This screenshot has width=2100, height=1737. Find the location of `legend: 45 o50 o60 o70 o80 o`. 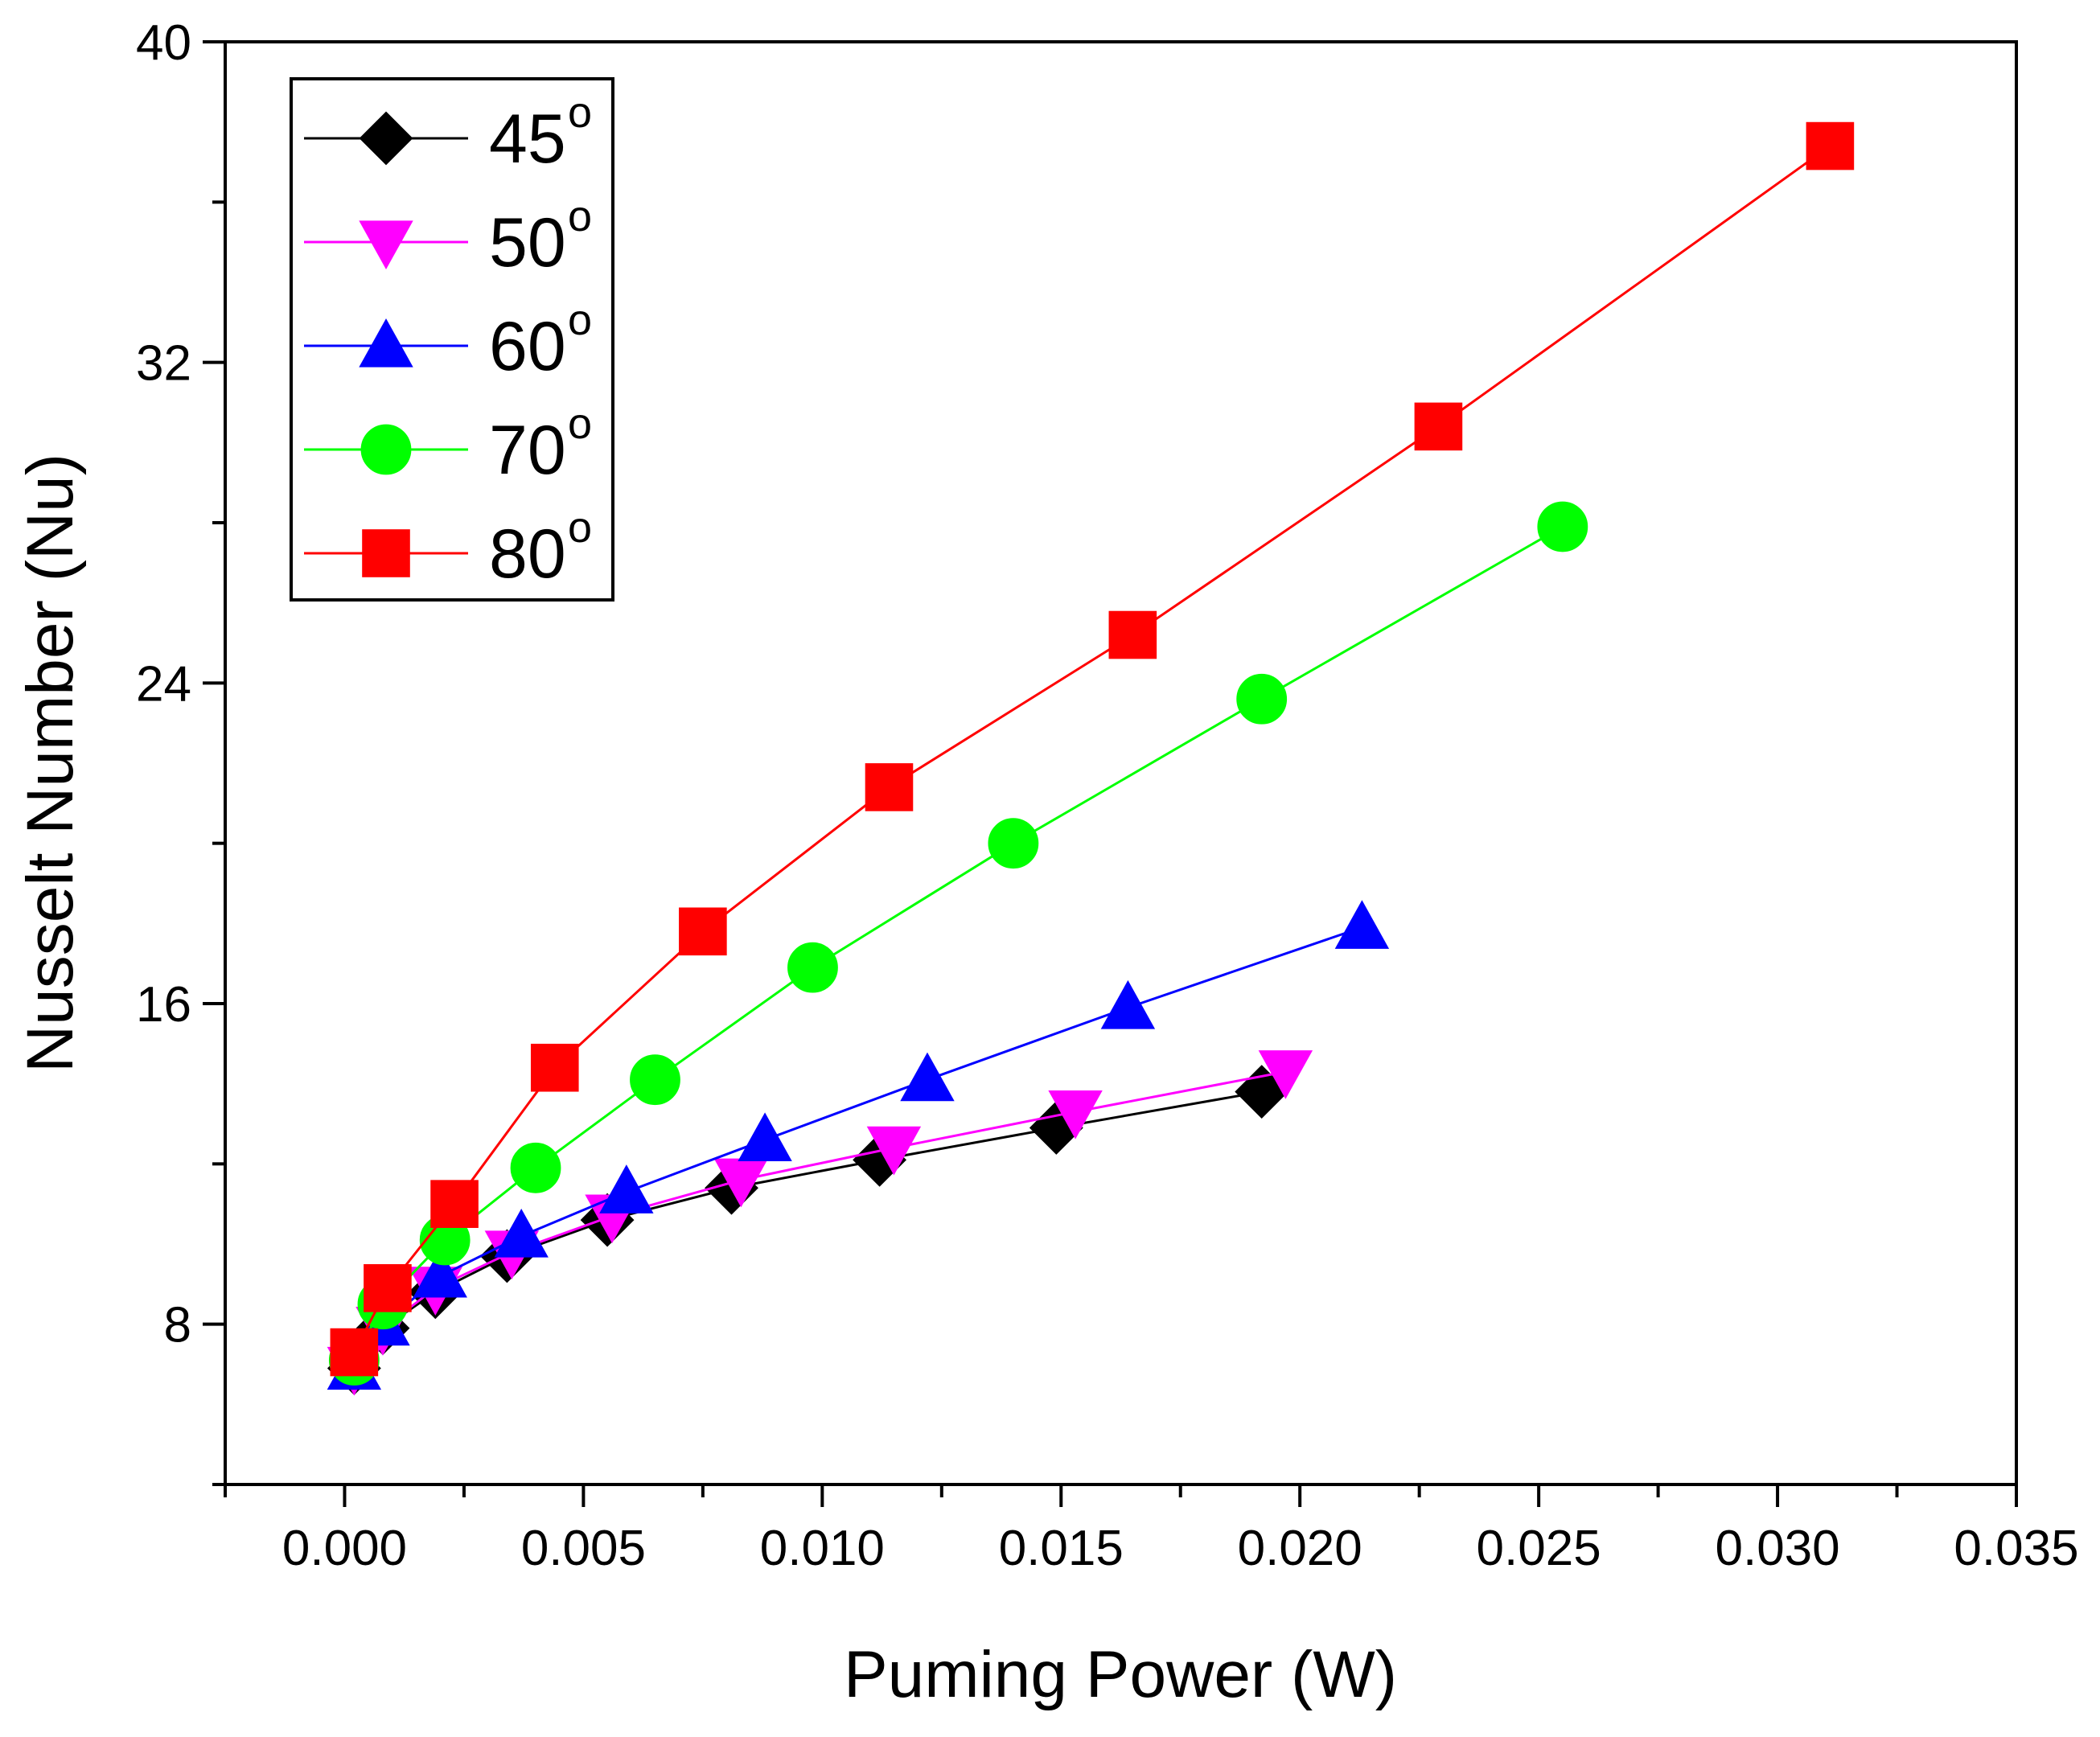

legend: 45 o50 o60 o70 o80 o is located at coordinates (452, 339).